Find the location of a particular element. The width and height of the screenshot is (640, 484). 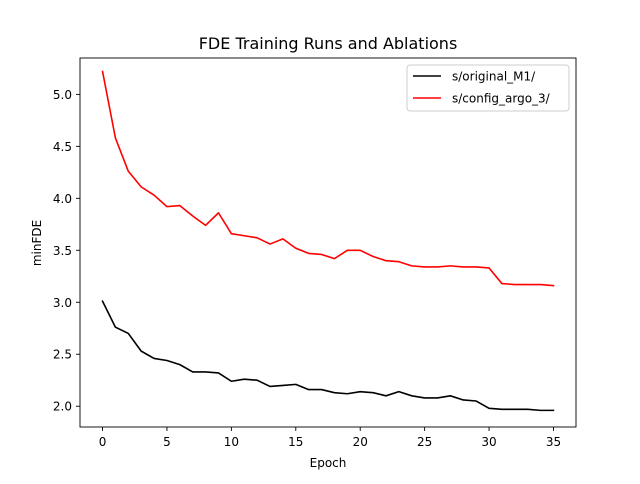

y-tick-label: 3.0 is located at coordinates (62, 303).